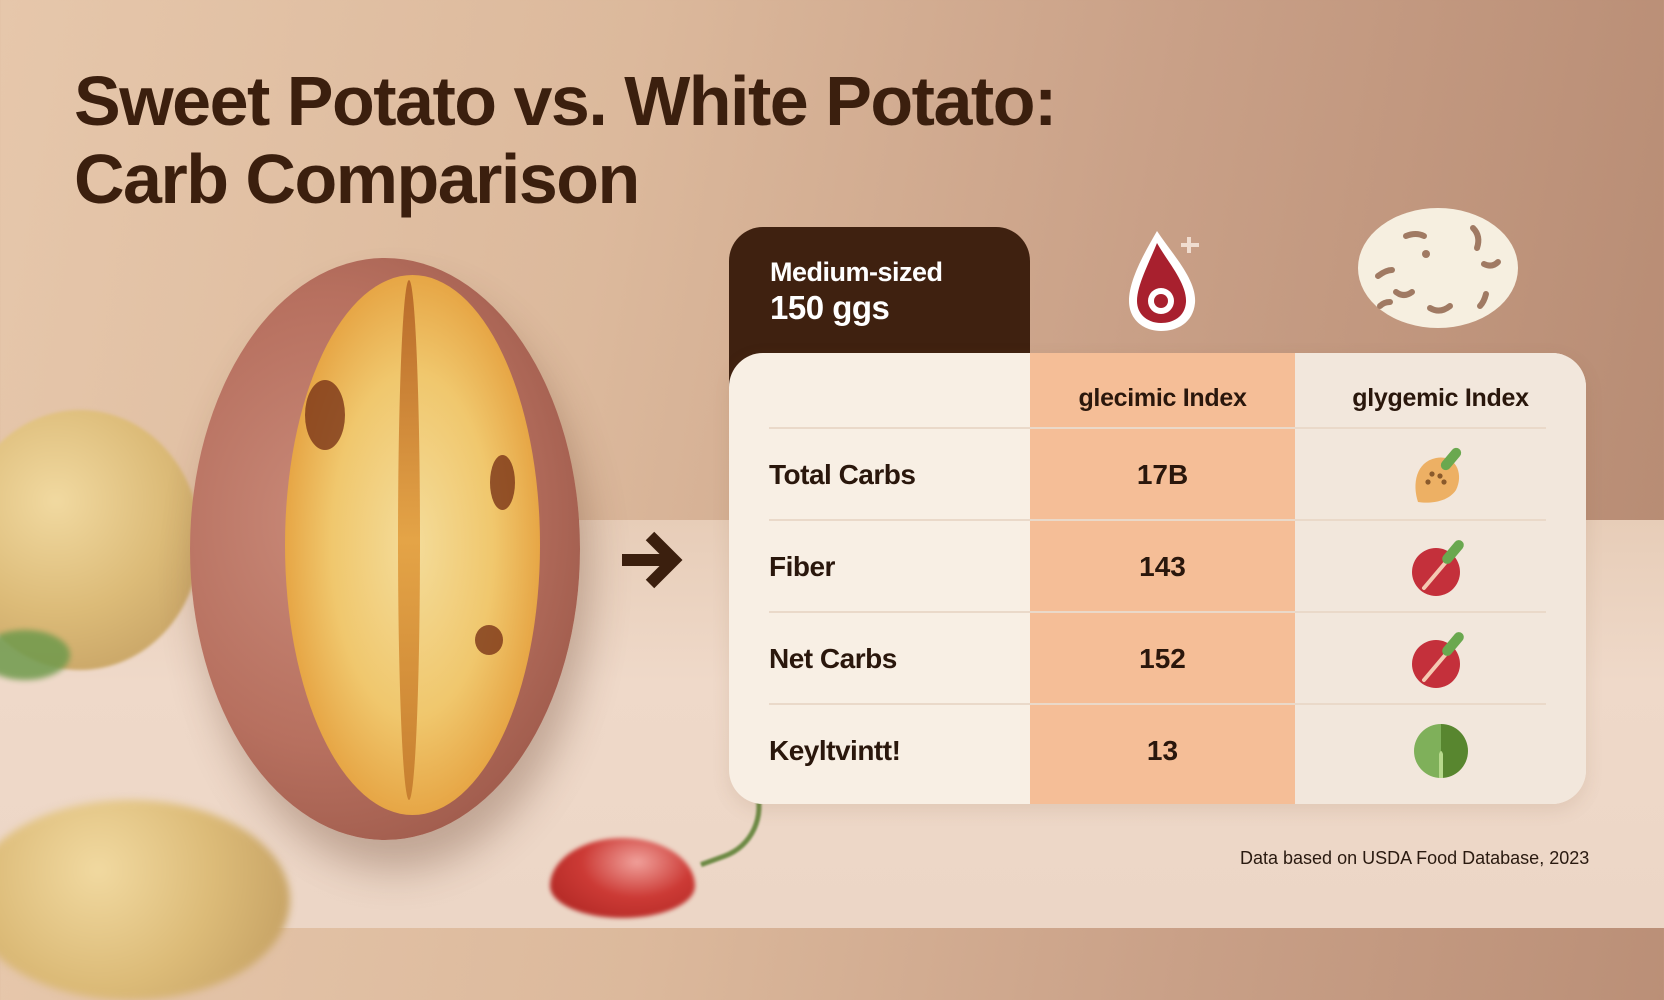  What do you see at coordinates (1162, 750) in the screenshot?
I see `row-value: 13` at bounding box center [1162, 750].